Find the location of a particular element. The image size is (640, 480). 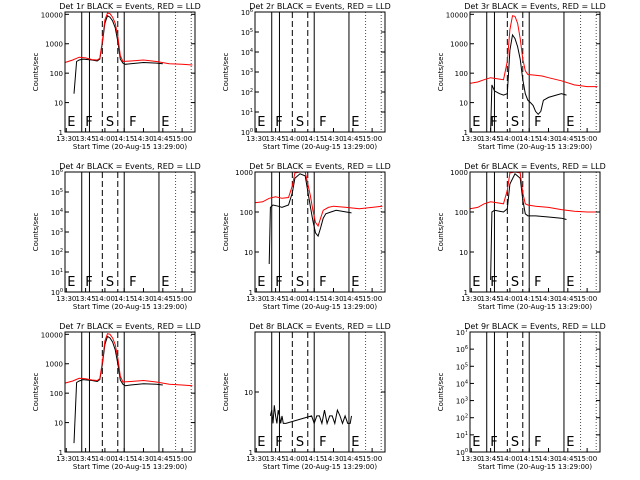

y-tick-label: 10000 is located at coordinates (457, 15).